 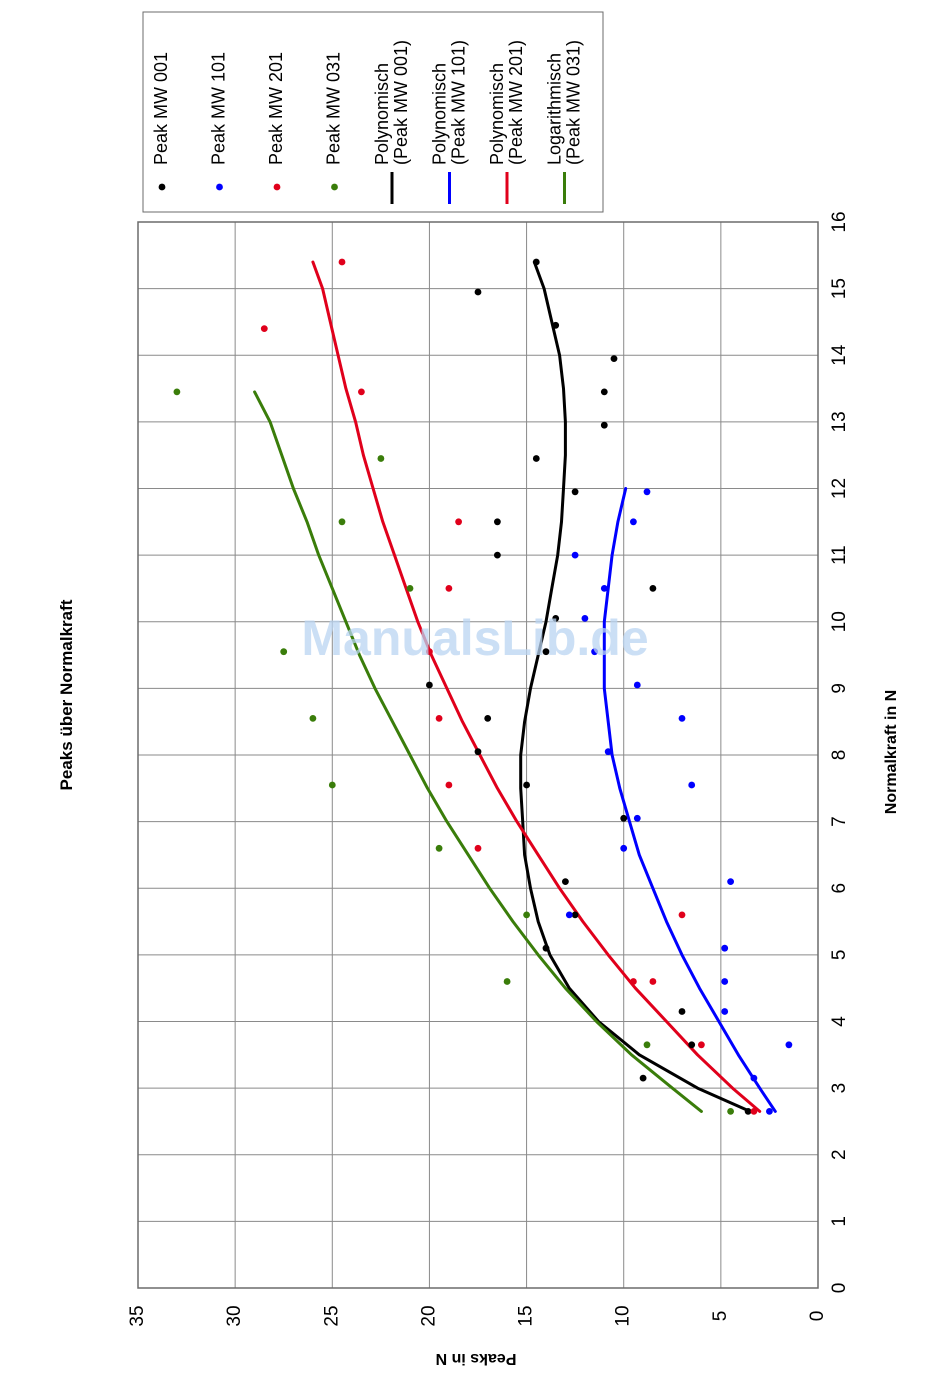 What do you see at coordinates (839, 488) in the screenshot?
I see `x-tick-label: 12` at bounding box center [839, 488].